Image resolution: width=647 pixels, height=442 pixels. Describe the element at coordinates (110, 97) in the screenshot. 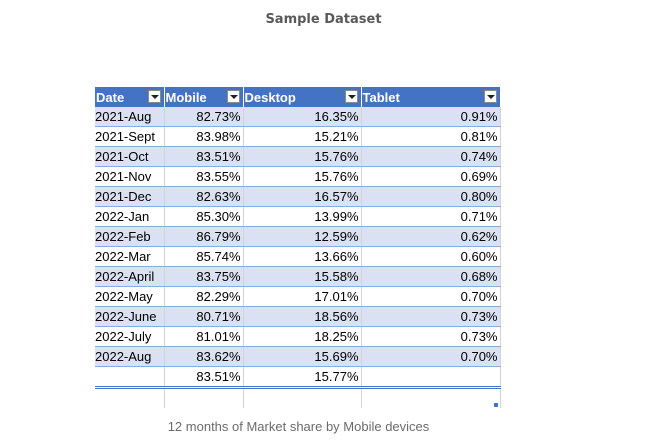

I see `column-header-label: Date` at that location.